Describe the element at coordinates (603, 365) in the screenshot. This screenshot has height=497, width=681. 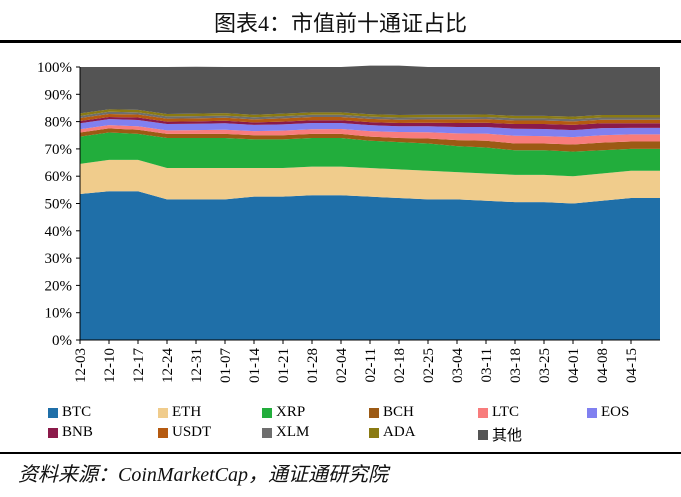
I see `x-tick-label: 04-08` at that location.